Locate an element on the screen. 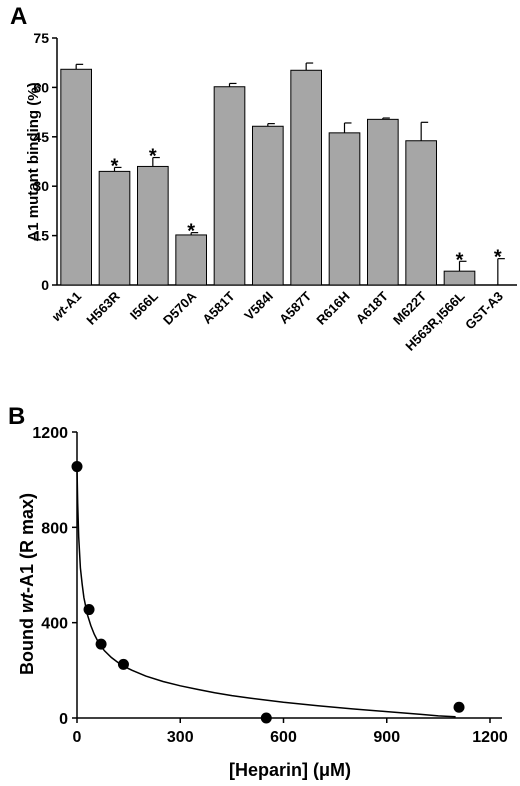 Image resolution: width=520 pixels, height=786 pixels. panel-b-x-tick-label: 0 is located at coordinates (77, 737).